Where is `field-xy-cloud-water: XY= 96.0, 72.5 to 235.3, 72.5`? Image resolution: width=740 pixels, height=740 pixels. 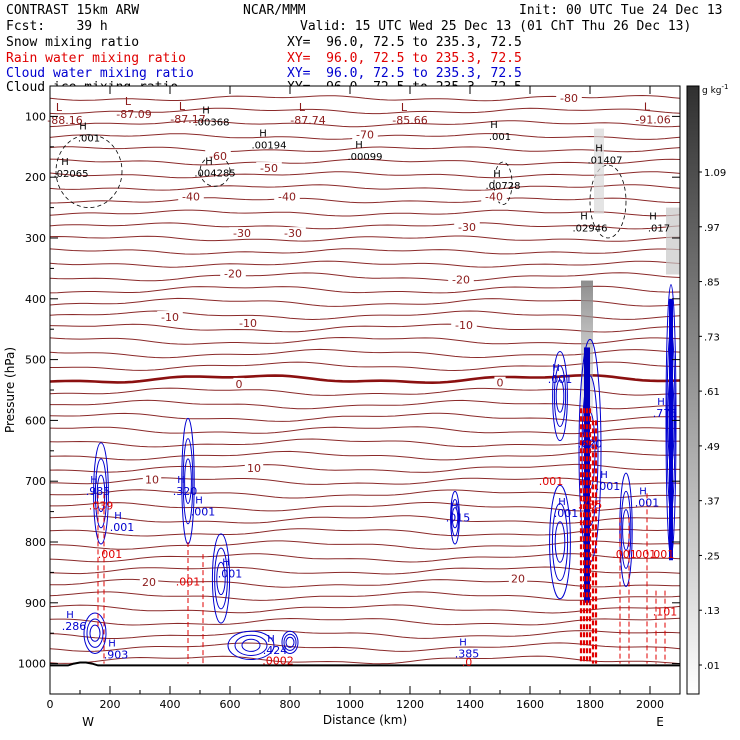
field-xy-cloud-water: XY= 96.0, 72.5 to 235.3, 72.5 is located at coordinates (404, 73).